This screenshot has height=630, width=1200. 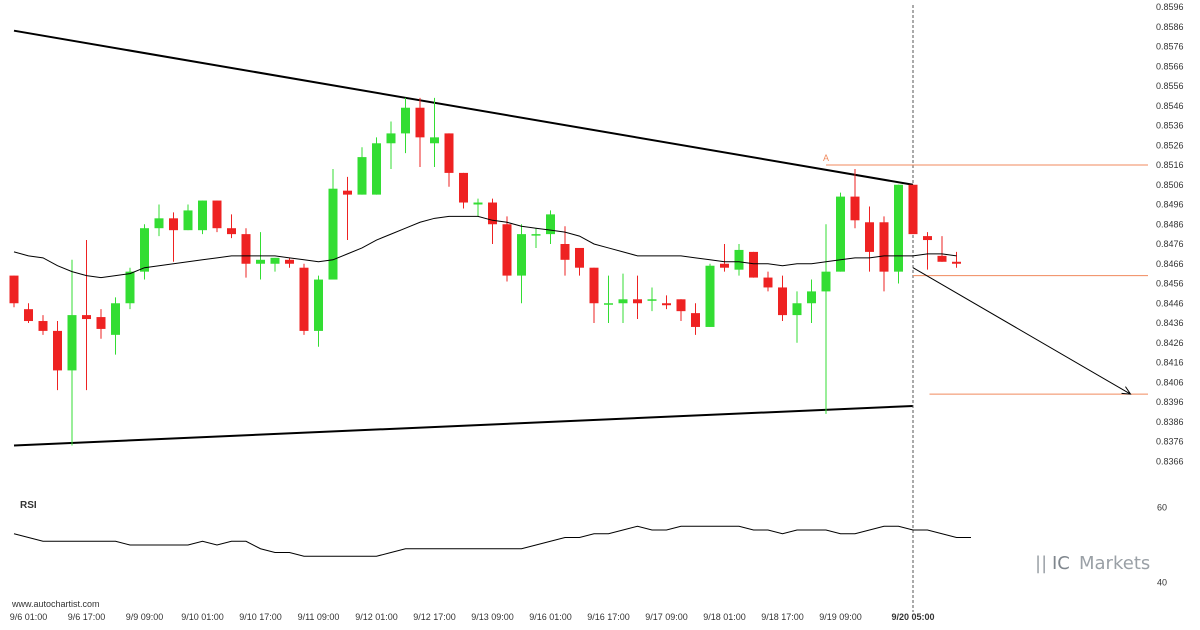 I want to click on pattern-marker-label: A, so click(x=826, y=158).